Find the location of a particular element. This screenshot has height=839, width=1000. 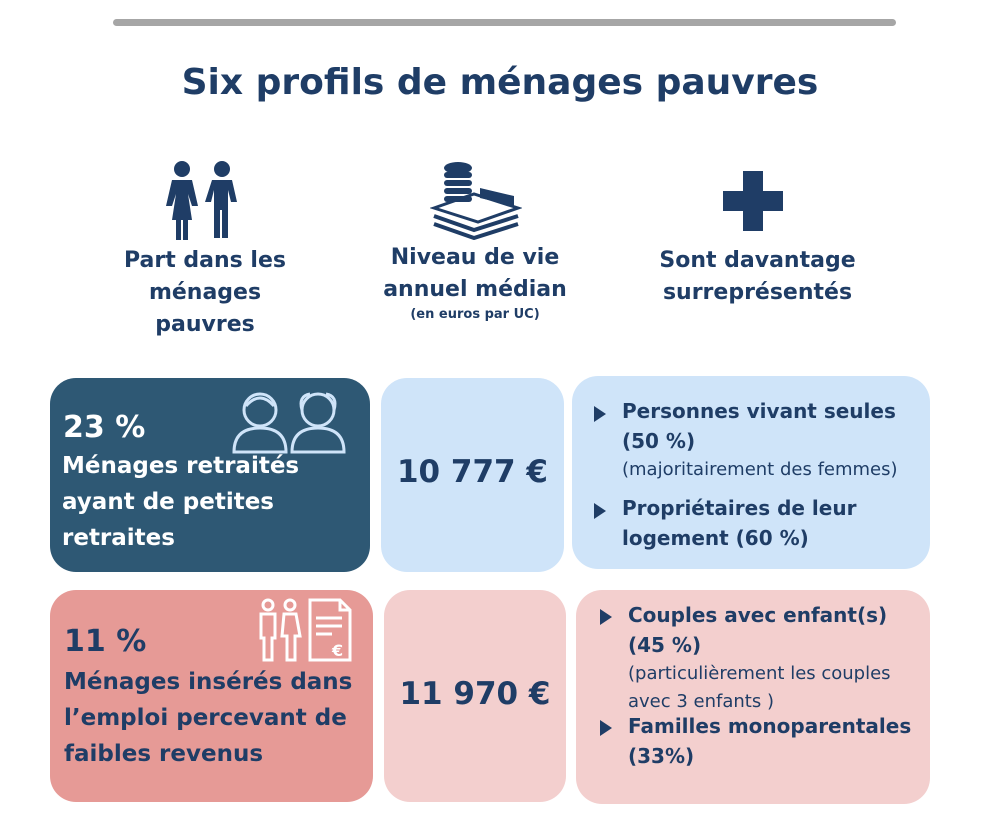

overrep-item-label: Familles monoparentales (33%) is located at coordinates (770, 741).